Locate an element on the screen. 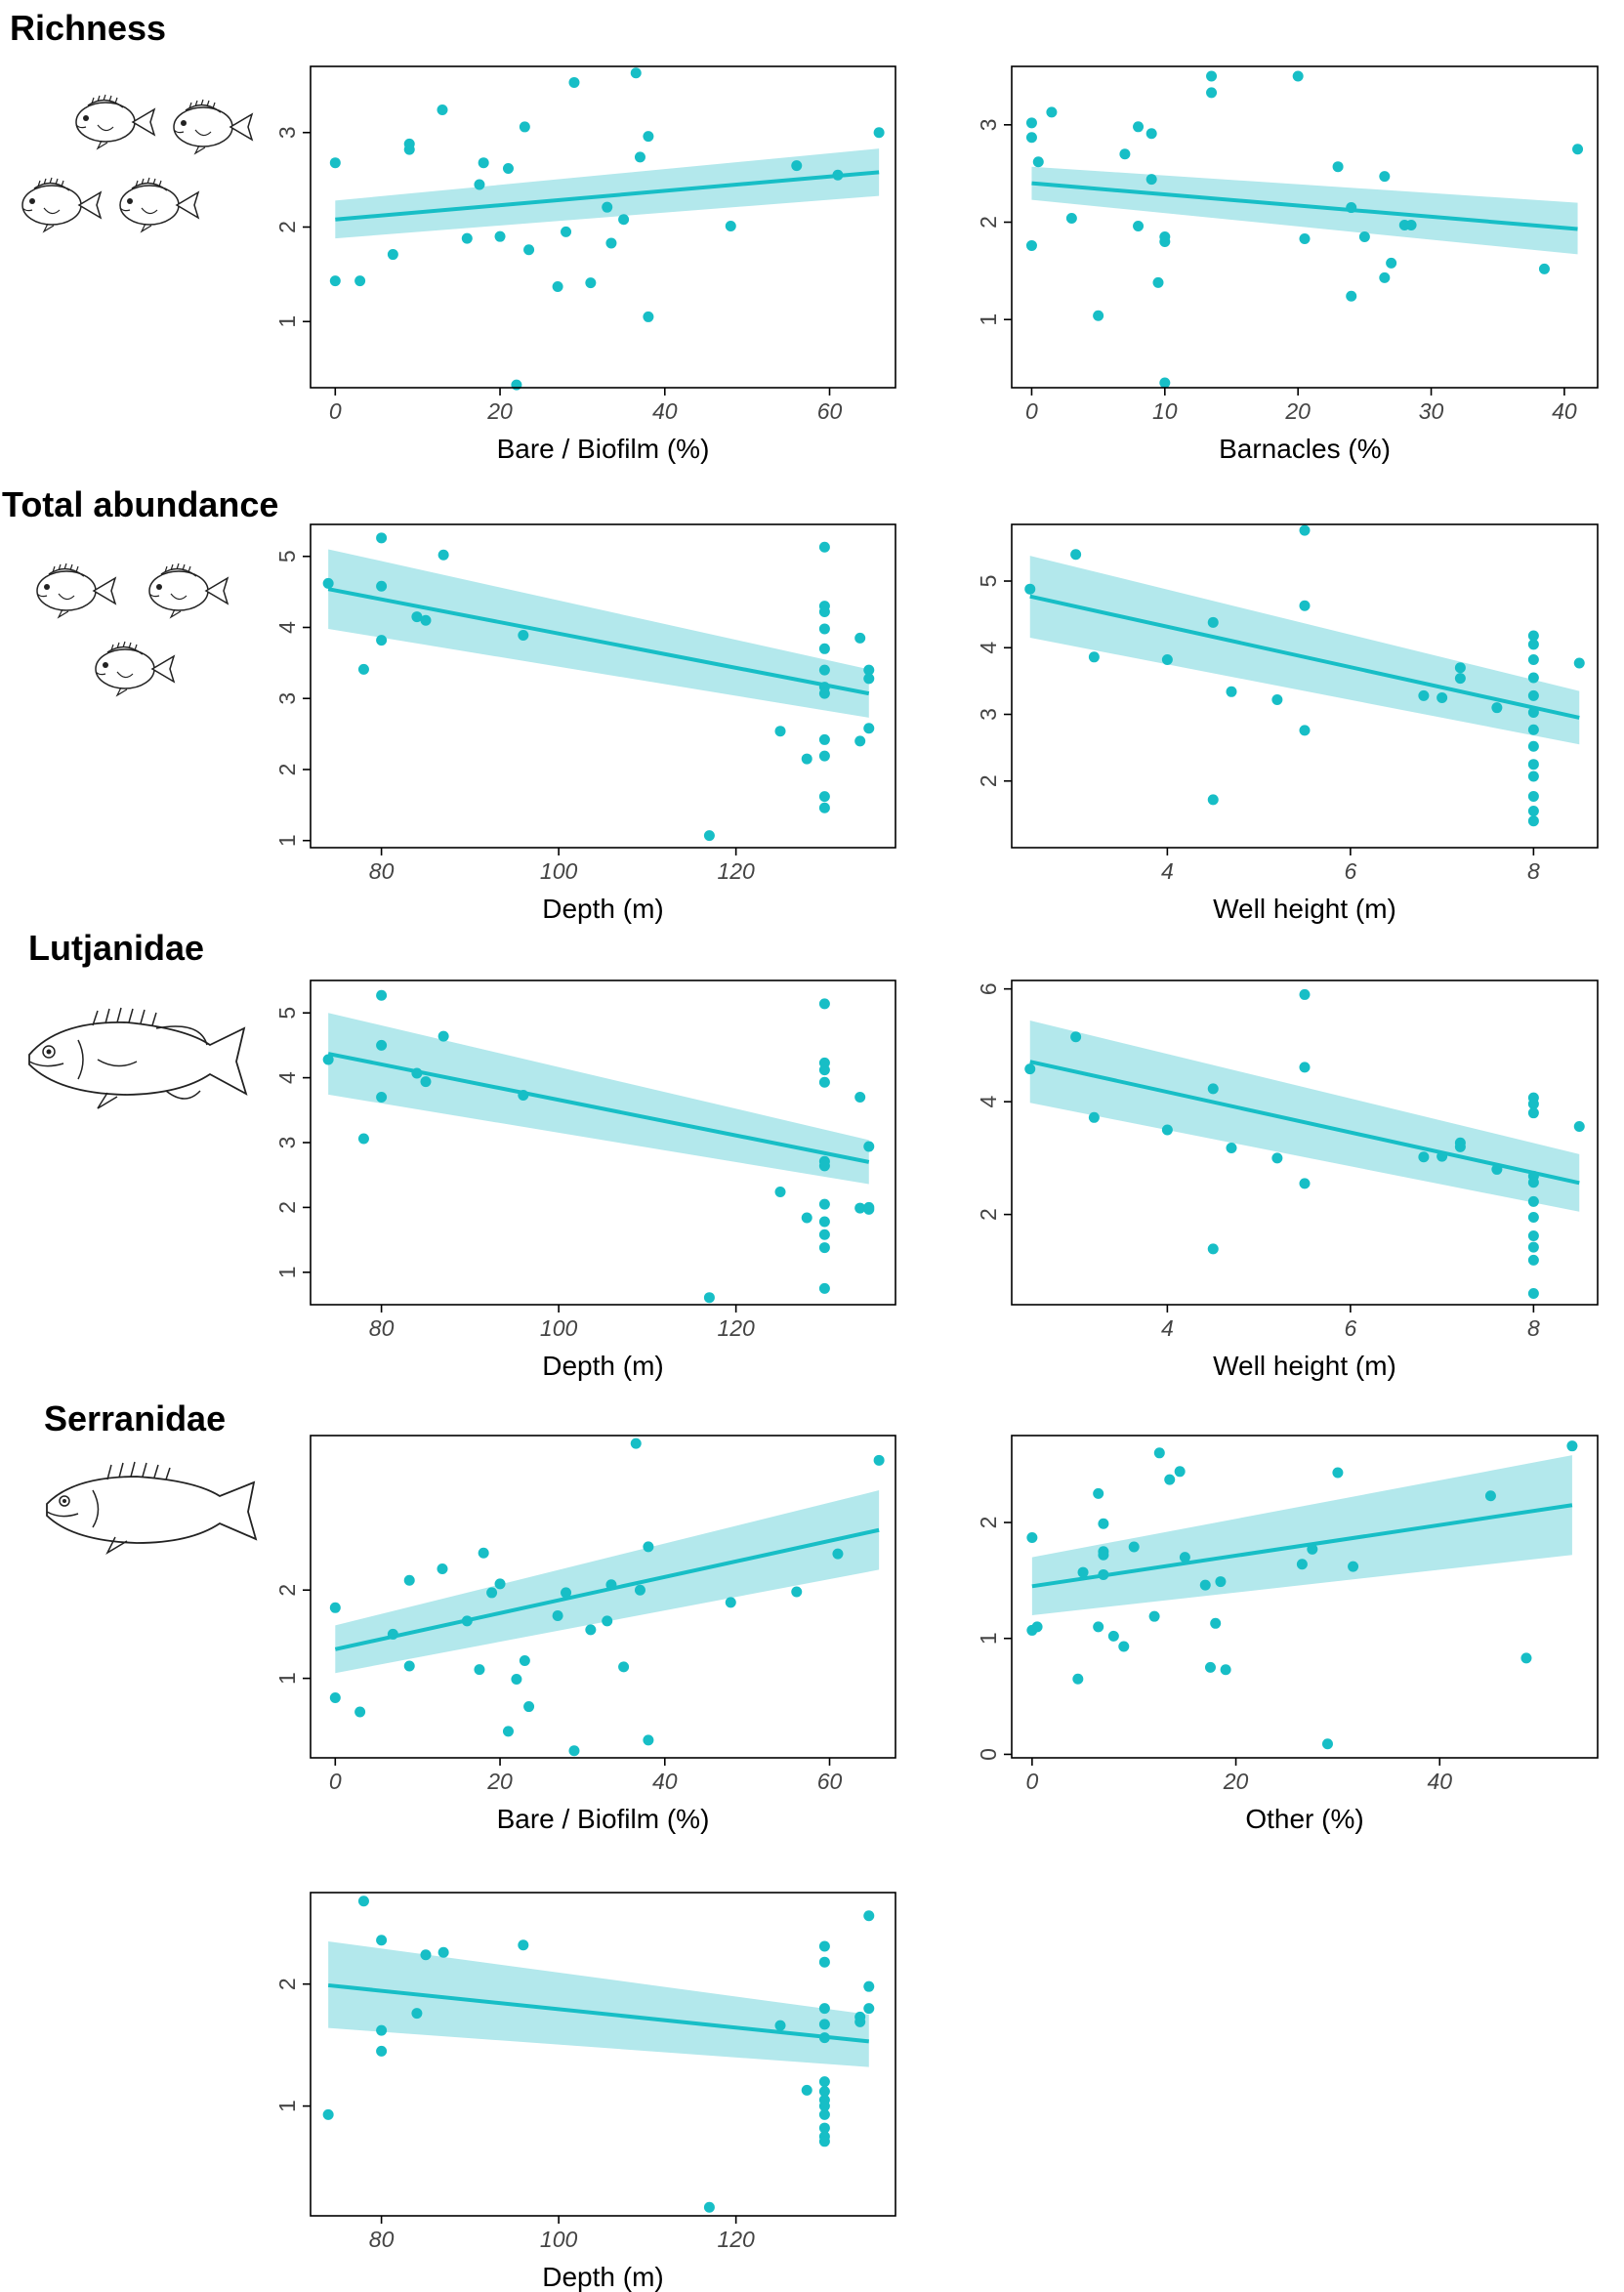  x-axis-label: Bare / Biofilm (%) is located at coordinates (603, 449).